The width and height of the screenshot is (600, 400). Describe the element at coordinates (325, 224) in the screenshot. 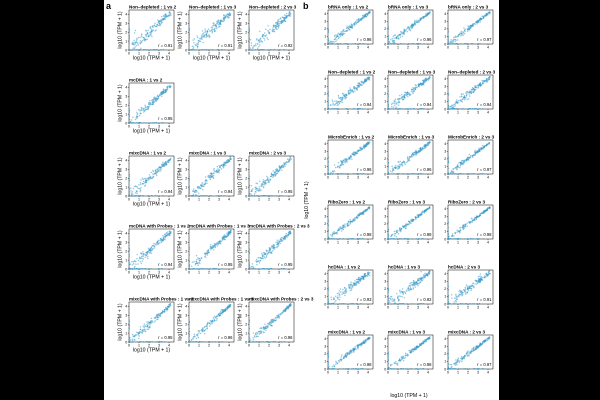

I see `y-tick-label: 2` at that location.